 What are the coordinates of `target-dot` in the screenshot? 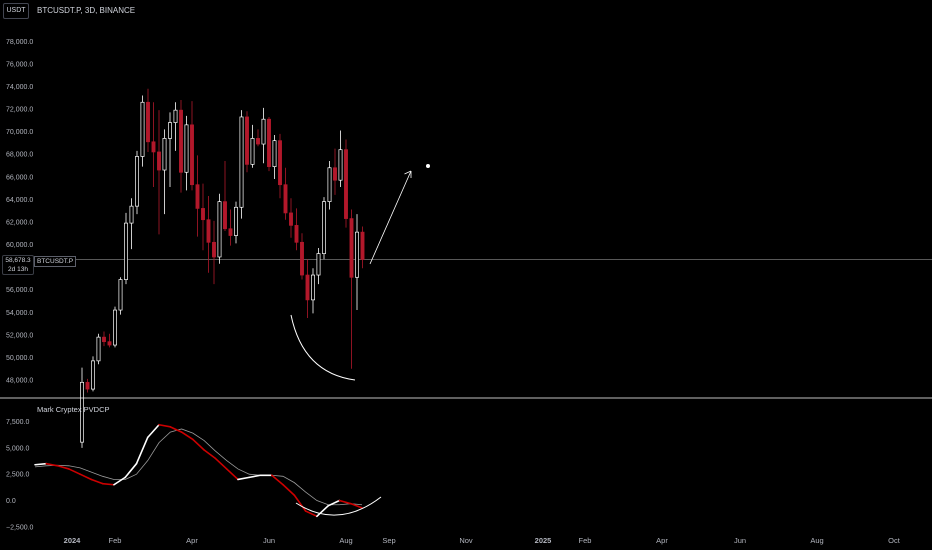 It's located at (428, 166).